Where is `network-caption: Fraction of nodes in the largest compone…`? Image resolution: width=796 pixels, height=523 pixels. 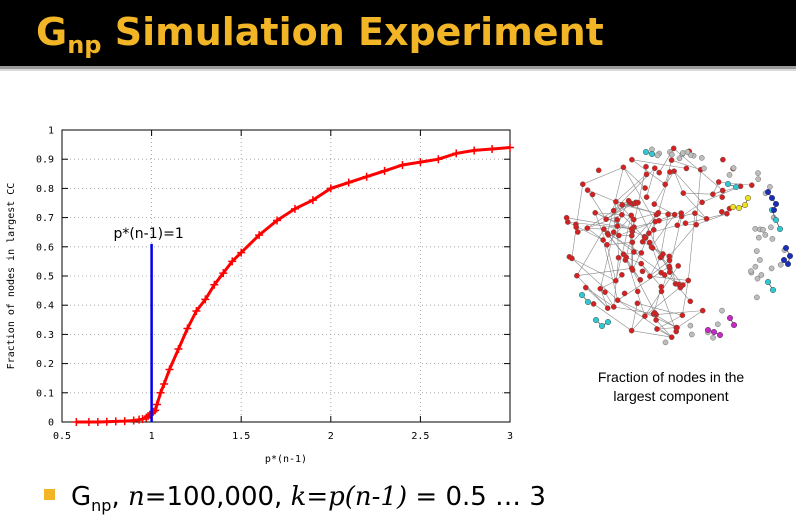 network-caption: Fraction of nodes in the largest compone… is located at coordinates (671, 387).